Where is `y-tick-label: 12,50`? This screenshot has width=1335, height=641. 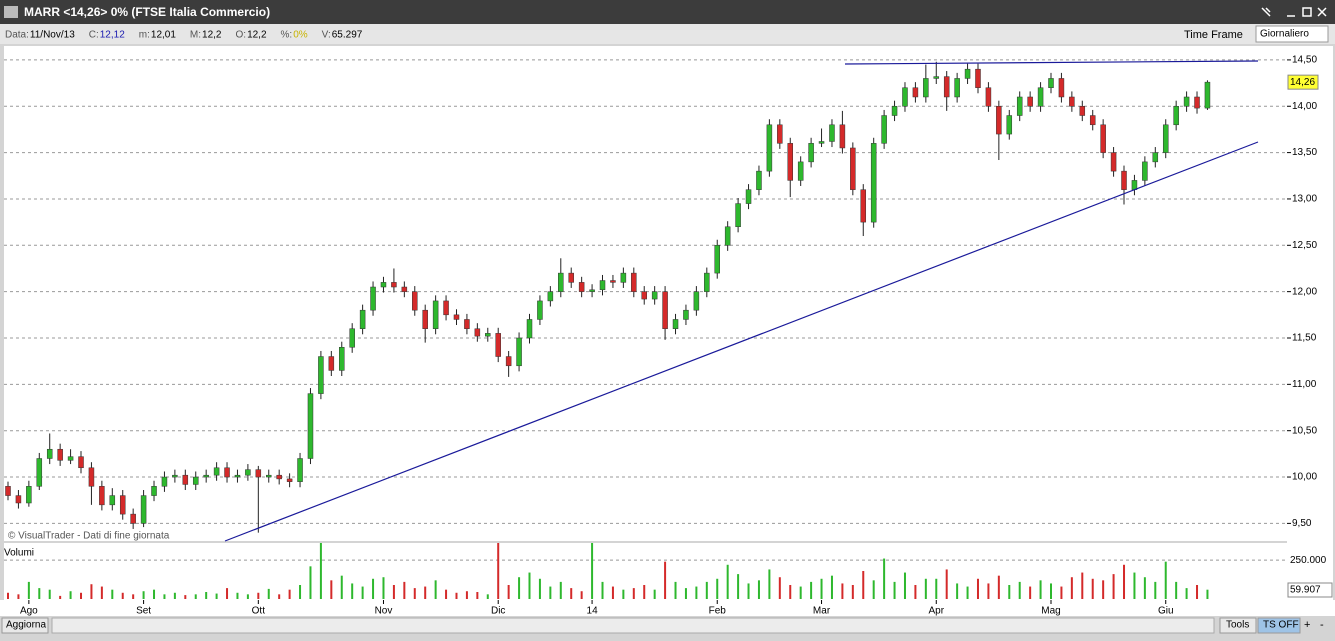
y-tick-label: 12,50 is located at coordinates (1304, 245).